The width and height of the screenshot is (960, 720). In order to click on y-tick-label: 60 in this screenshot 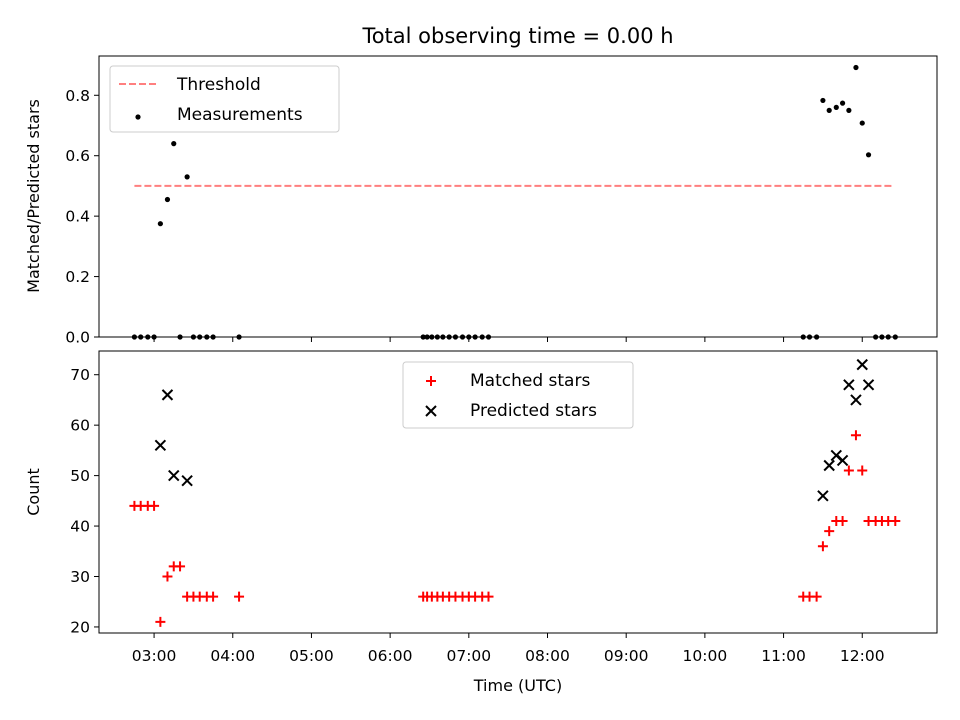, I will do `click(80, 426)`.